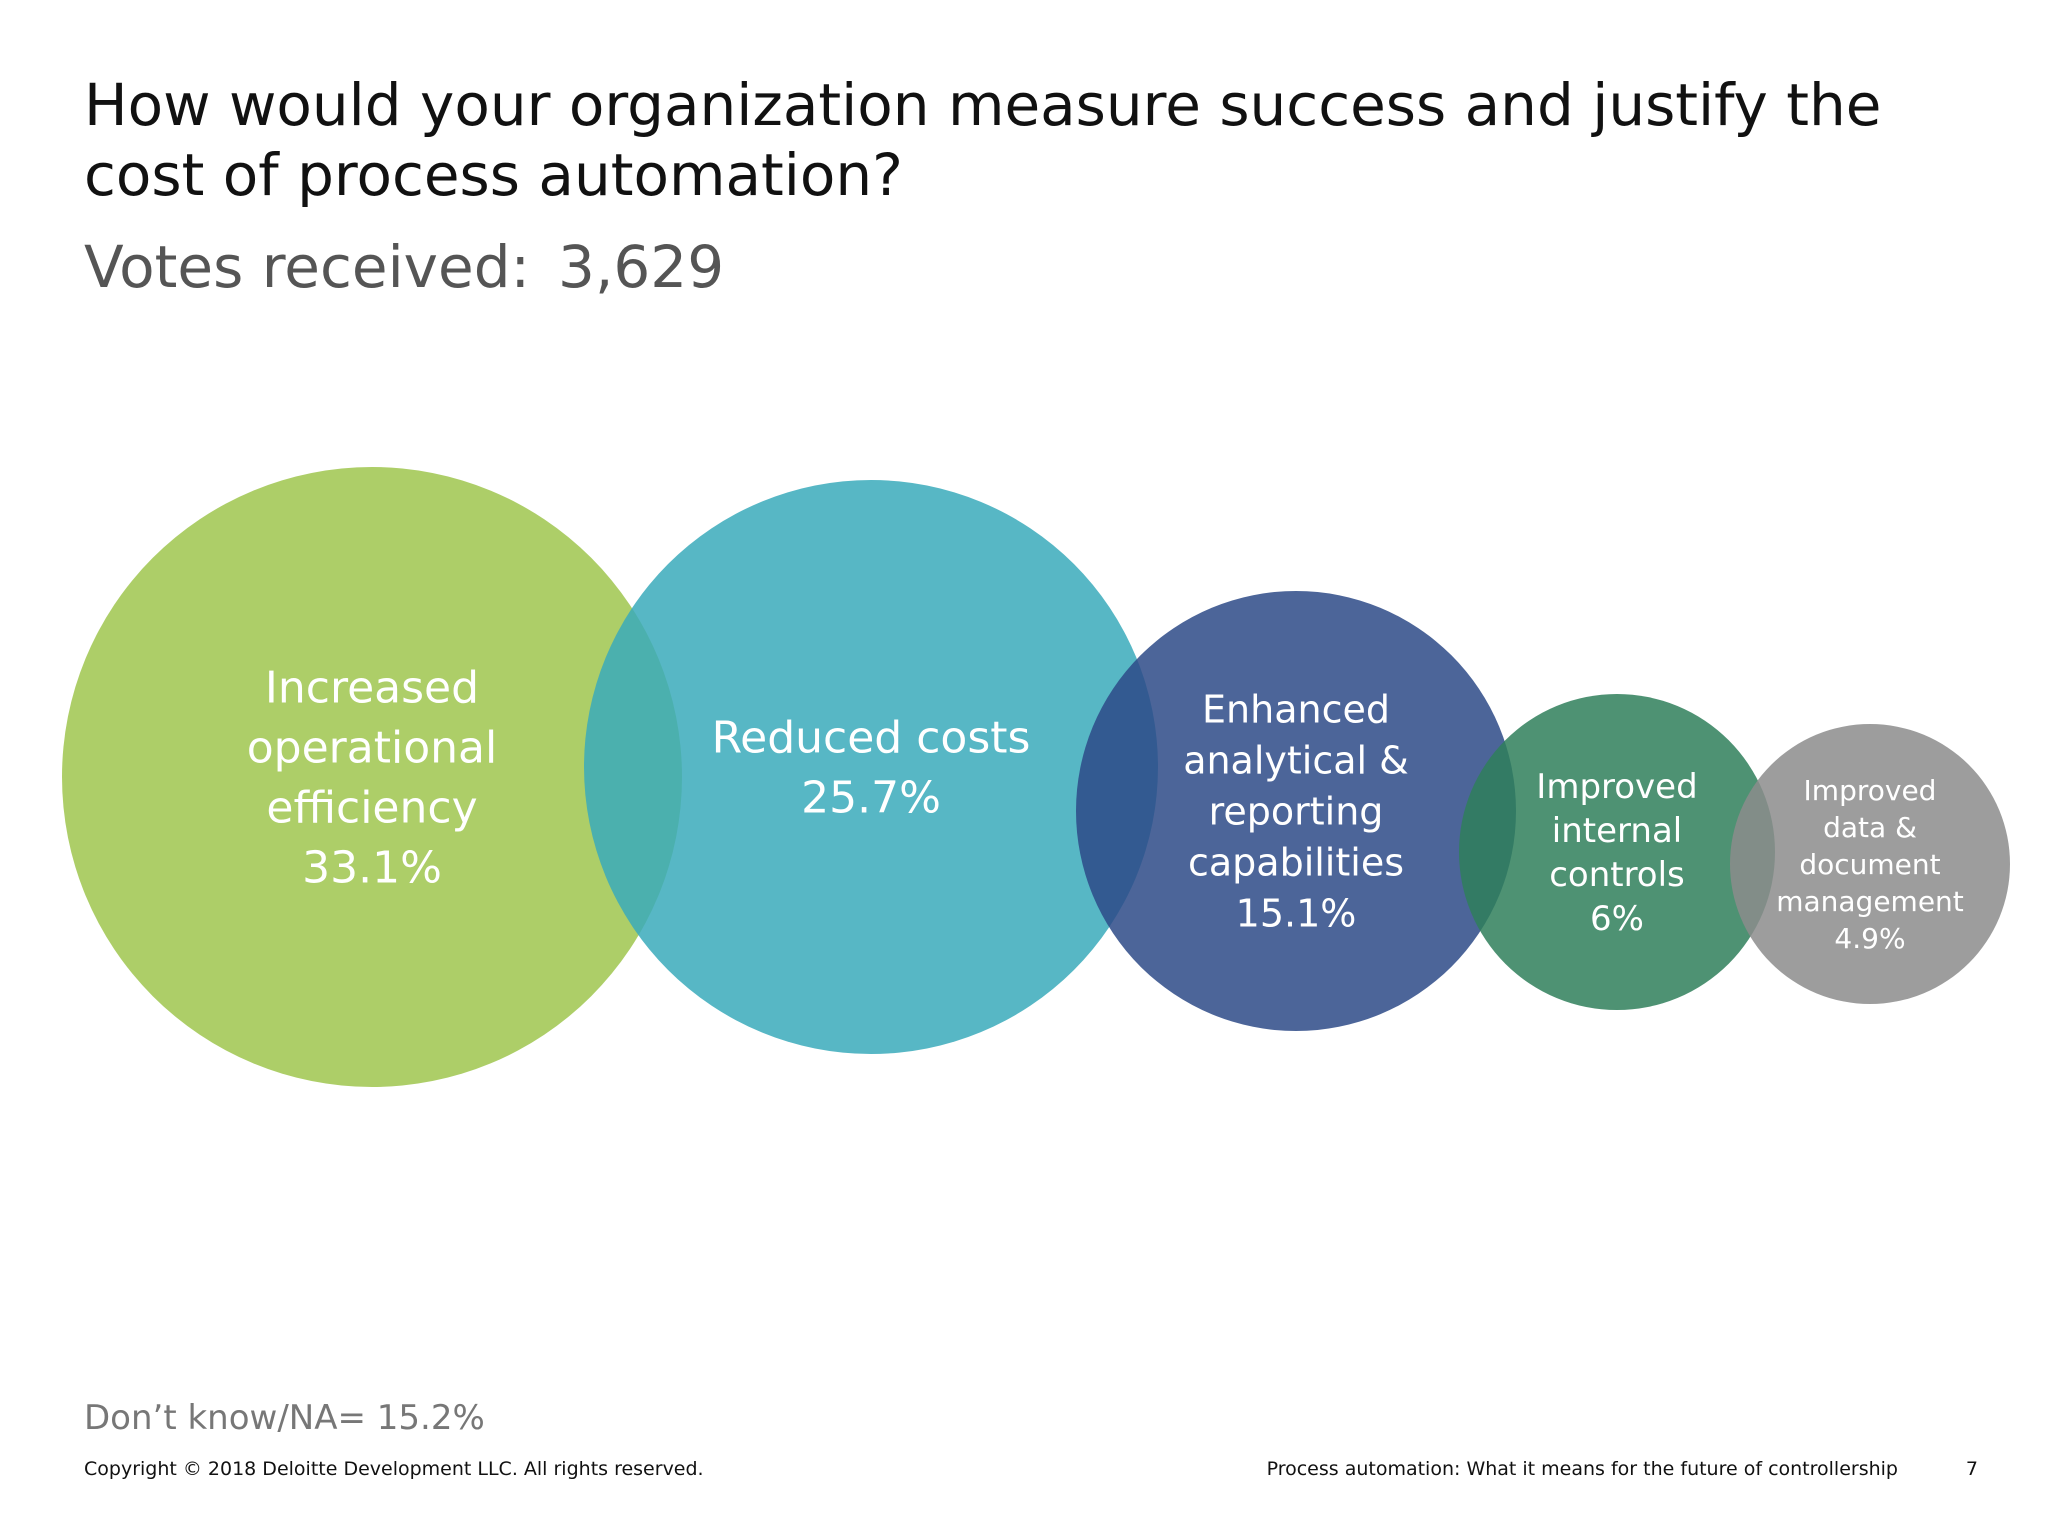  Describe the element at coordinates (1617, 919) in the screenshot. I see `bubble-value-improved-internal-controls: 6%` at that location.